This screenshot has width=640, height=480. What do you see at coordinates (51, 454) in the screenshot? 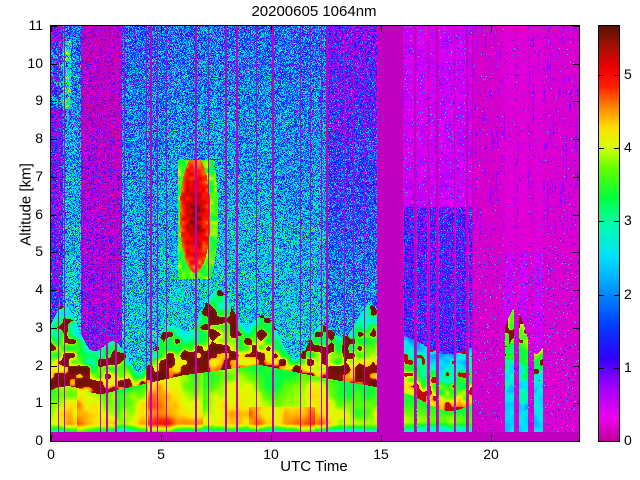
I see `x-tick-label: 0` at bounding box center [51, 454].